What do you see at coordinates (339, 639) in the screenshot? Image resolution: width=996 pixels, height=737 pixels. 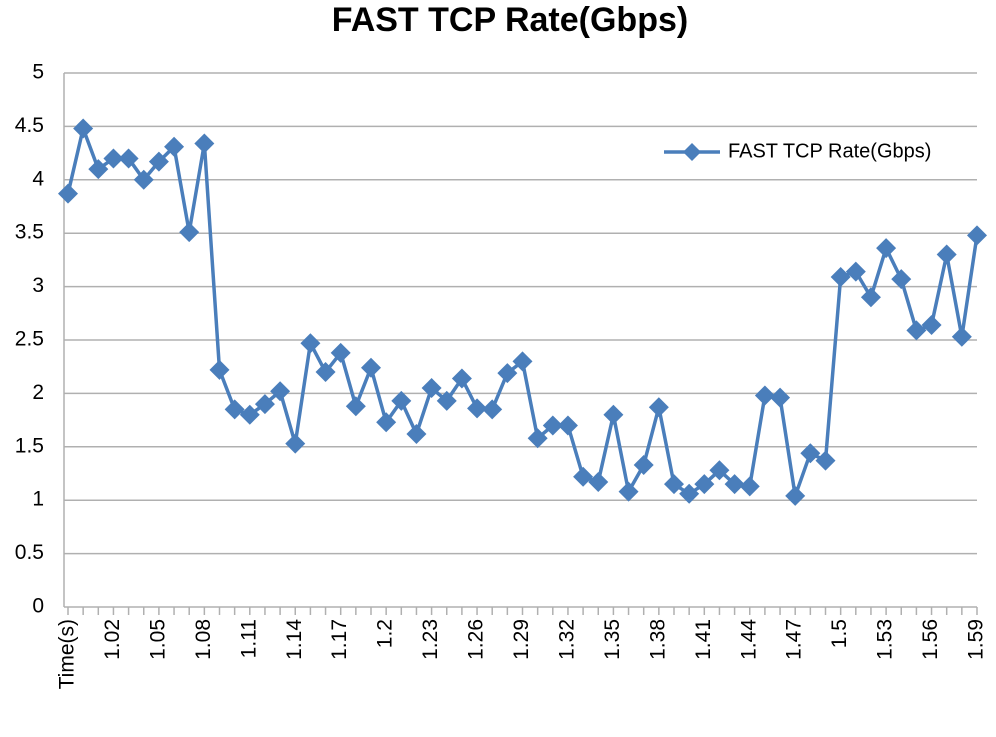 I see `x-tick-label: 1.17` at bounding box center [339, 639].